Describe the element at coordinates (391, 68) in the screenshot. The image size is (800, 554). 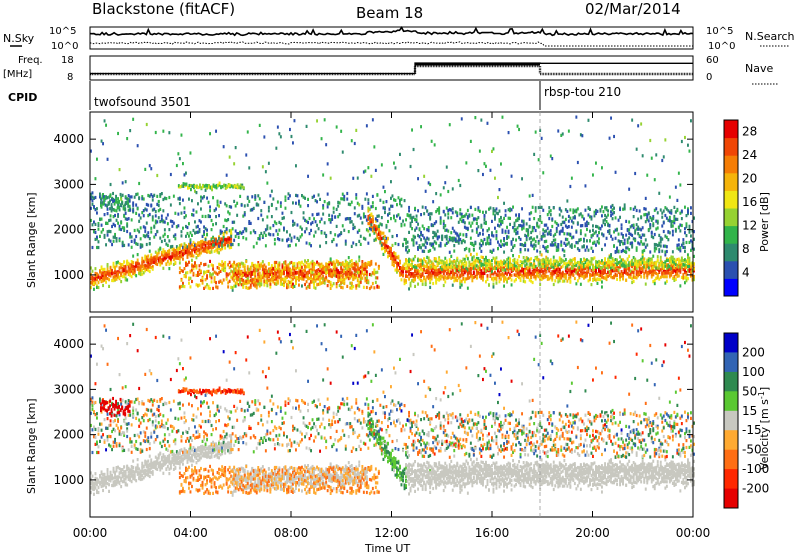
I see `freq-line` at that location.